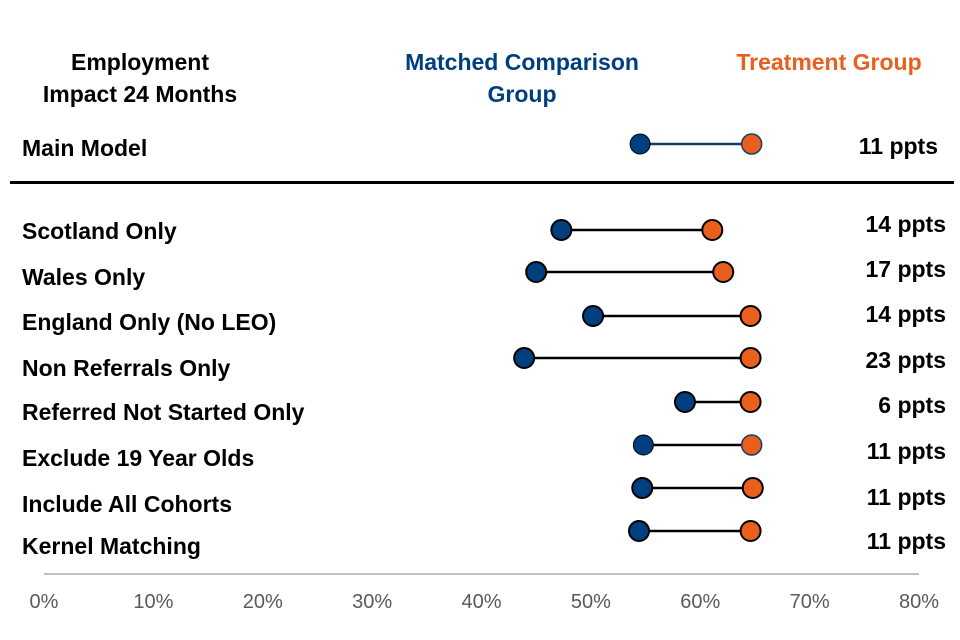  I want to click on section-divider, so click(482, 182).